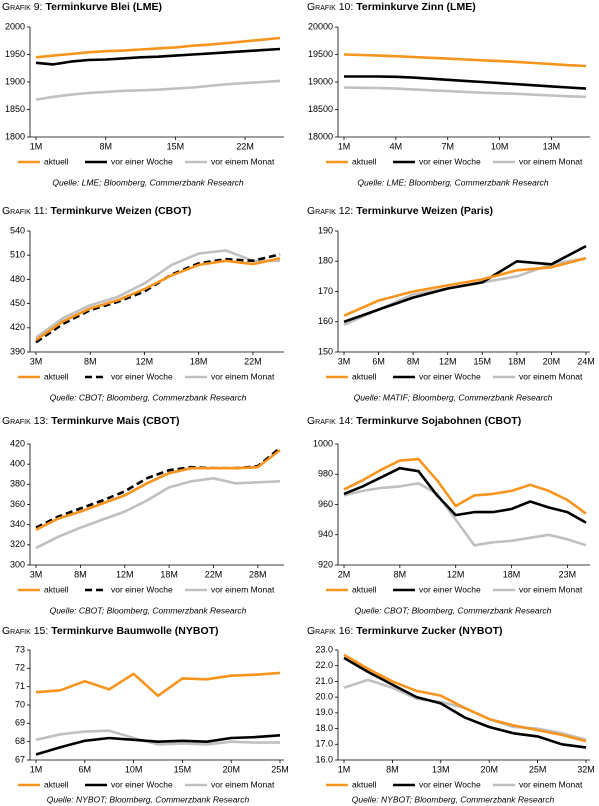  Describe the element at coordinates (324, 712) in the screenshot. I see `y-tick-label: 19.0` at that location.